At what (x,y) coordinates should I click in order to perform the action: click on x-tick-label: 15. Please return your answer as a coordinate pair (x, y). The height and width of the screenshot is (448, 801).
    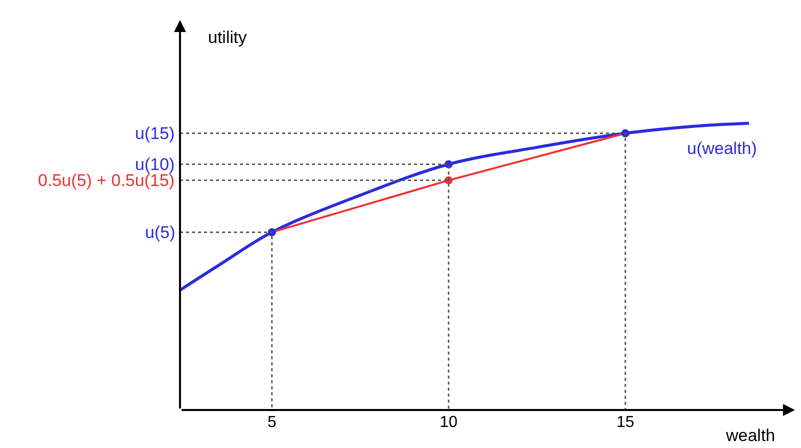
    Looking at the image, I should click on (625, 422).